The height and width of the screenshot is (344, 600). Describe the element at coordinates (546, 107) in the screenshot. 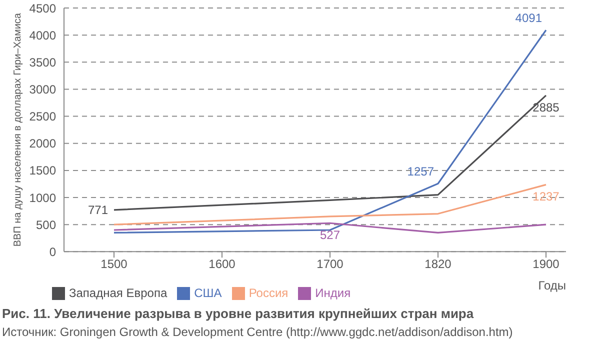

I see `data-label: 2885` at that location.